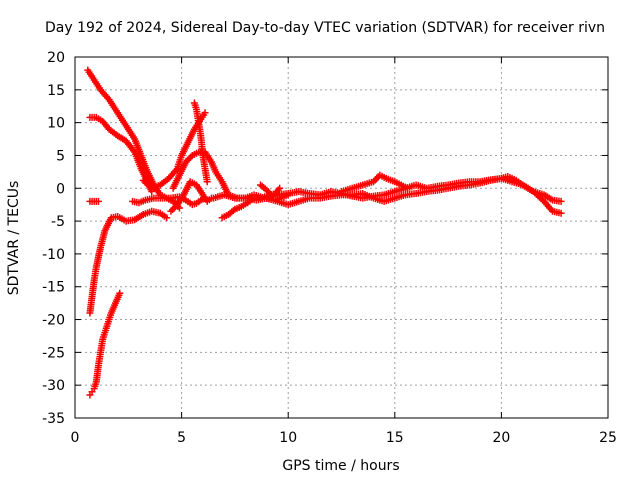  I want to click on y-axis-title: SDTVAR / TECUs, so click(14, 238).